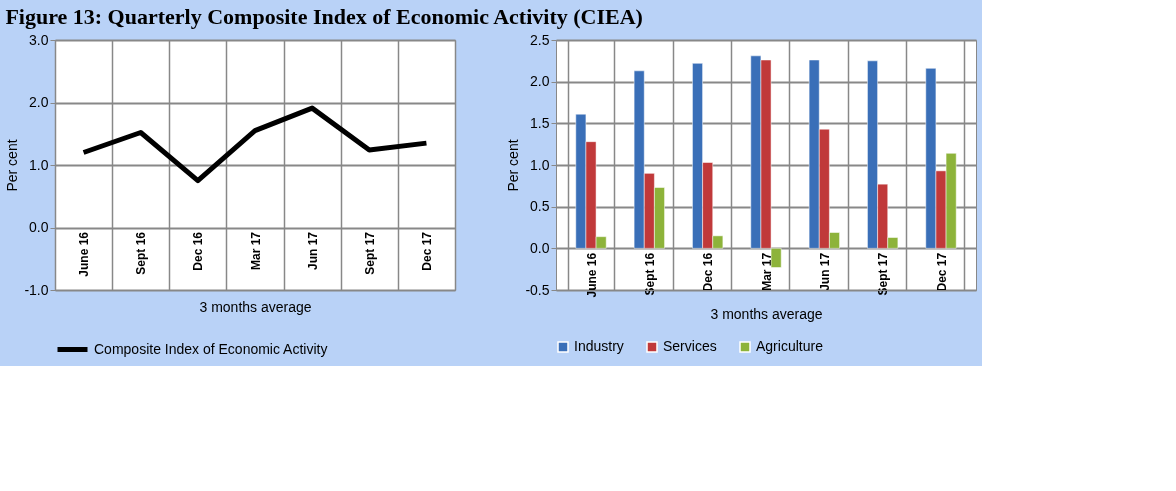  I want to click on legend-label: Services, so click(690, 346).